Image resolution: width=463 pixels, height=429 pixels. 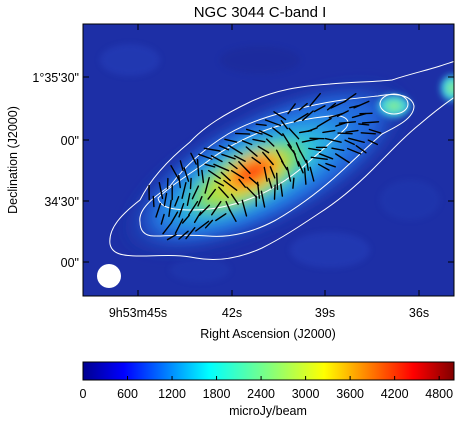 What do you see at coordinates (268, 371) in the screenshot?
I see `colorbar` at bounding box center [268, 371].